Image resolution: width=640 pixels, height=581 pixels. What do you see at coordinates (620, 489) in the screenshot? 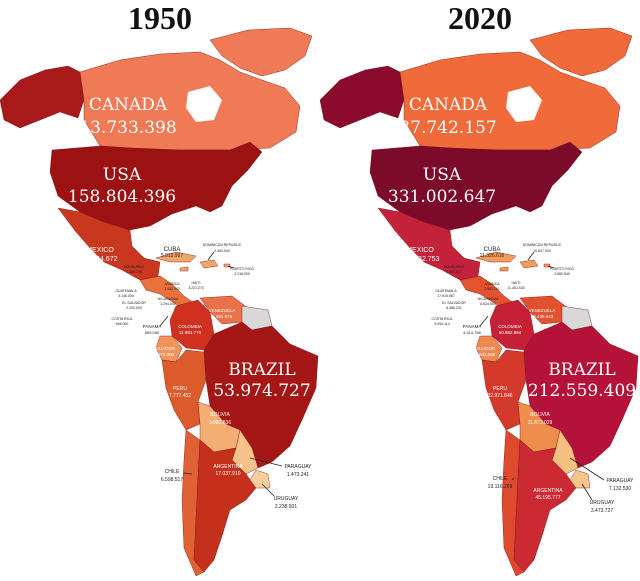
I see `label-paraguay-pop: 7.132.530` at bounding box center [620, 489].